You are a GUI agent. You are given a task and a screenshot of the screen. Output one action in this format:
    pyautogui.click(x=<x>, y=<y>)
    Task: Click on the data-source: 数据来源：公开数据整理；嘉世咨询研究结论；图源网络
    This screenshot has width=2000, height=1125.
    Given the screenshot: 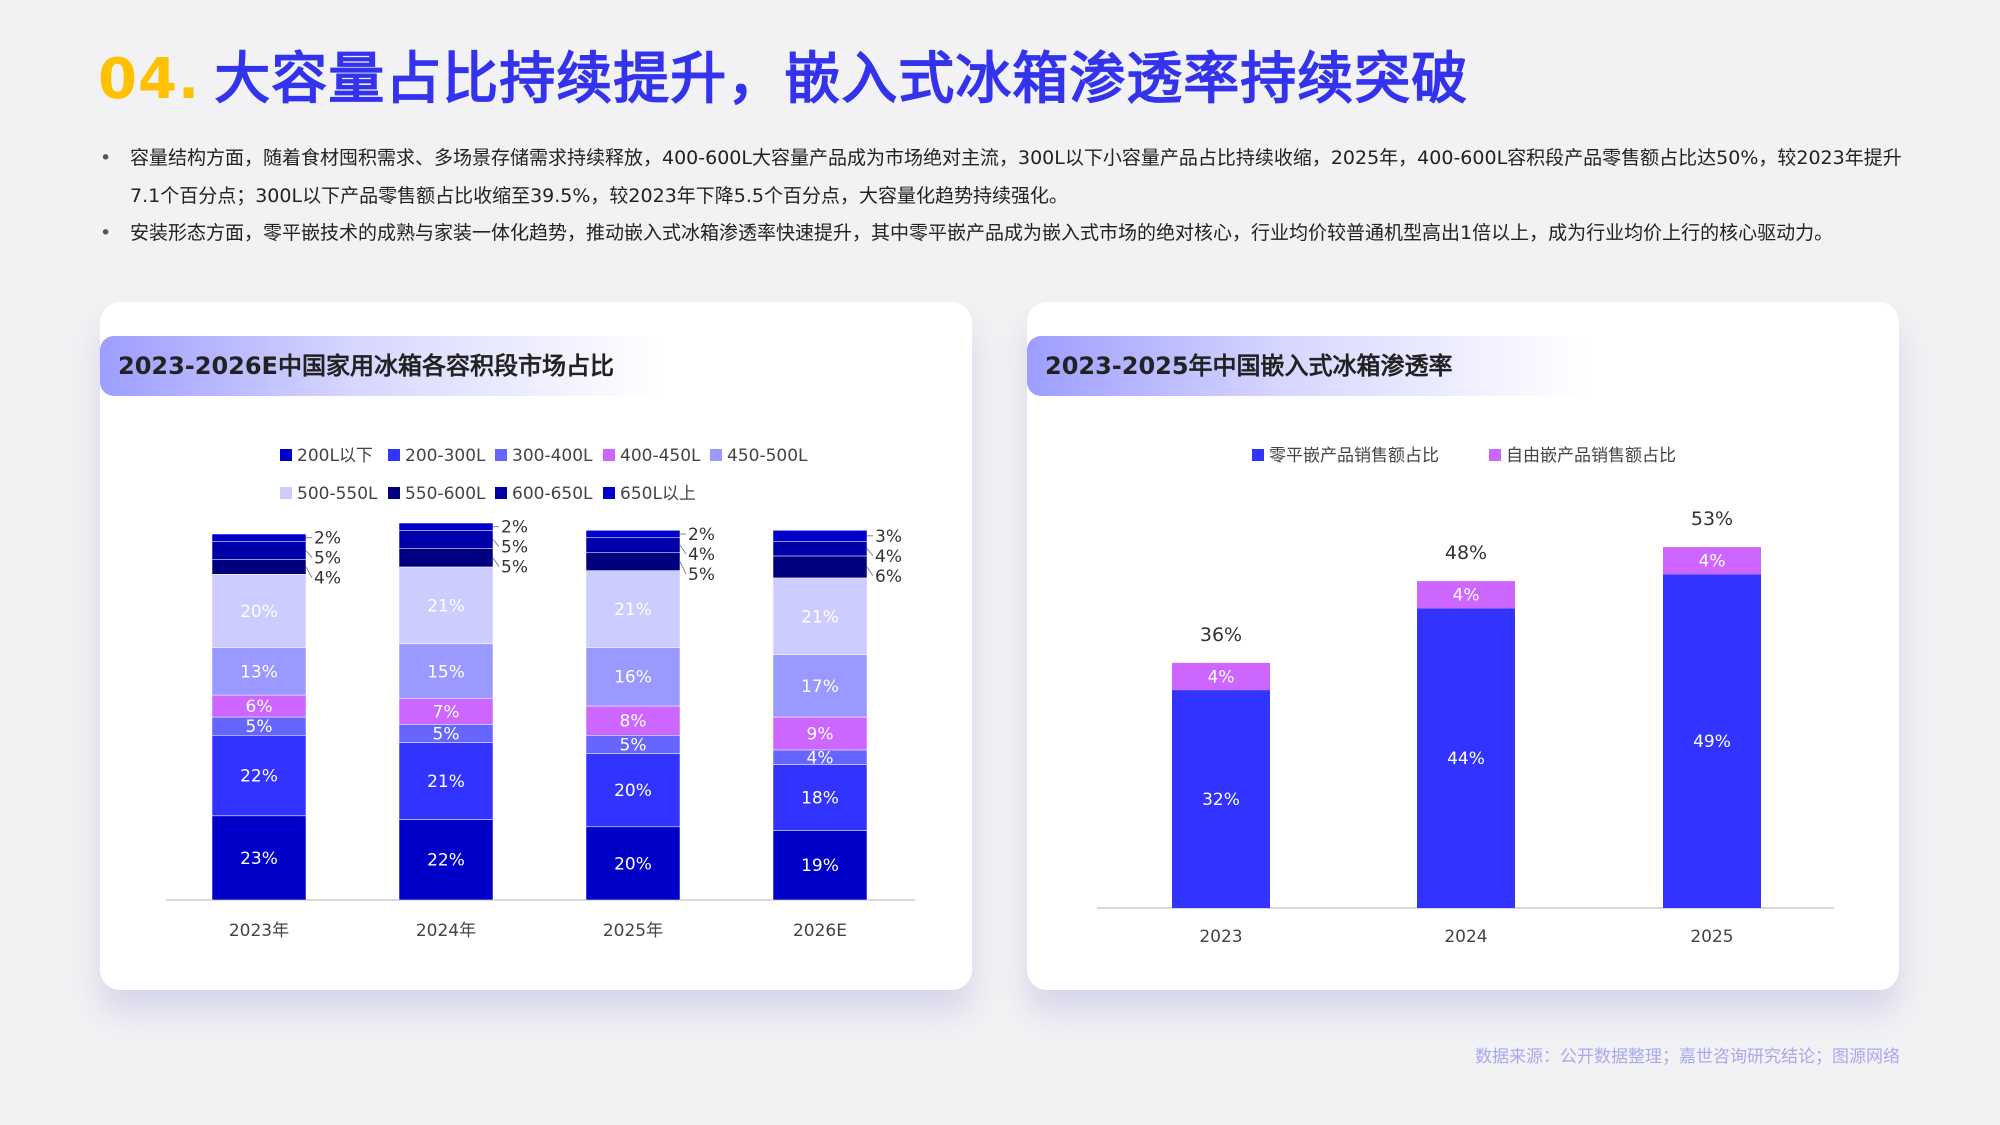 What is the action you would take?
    pyautogui.click(x=1687, y=1057)
    